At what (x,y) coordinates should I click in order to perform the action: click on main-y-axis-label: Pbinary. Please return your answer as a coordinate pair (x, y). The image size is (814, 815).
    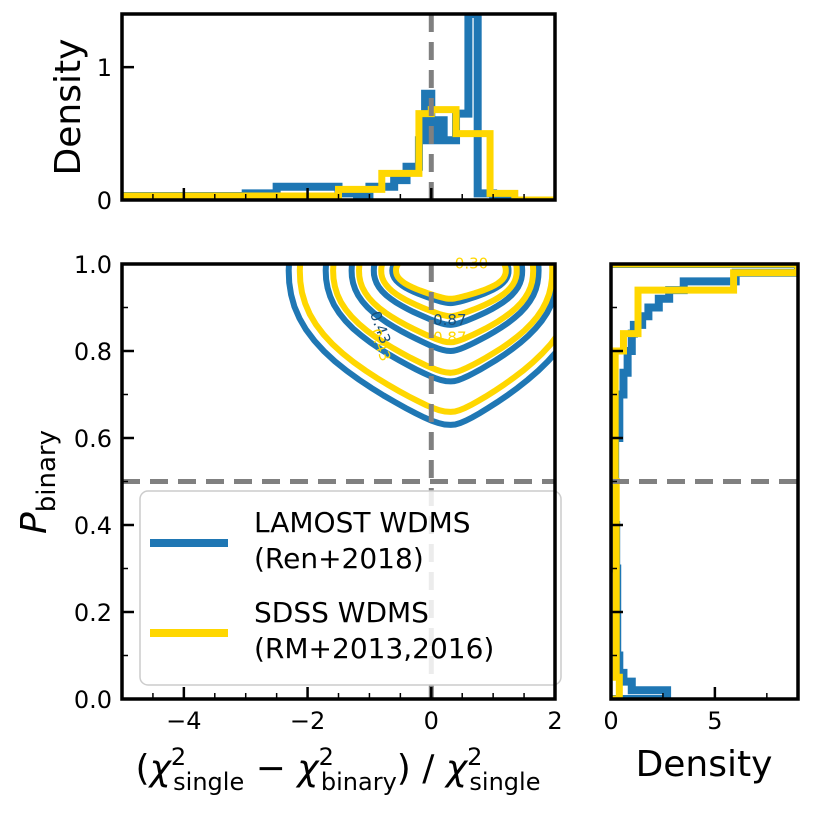
    Looking at the image, I should click on (38, 482).